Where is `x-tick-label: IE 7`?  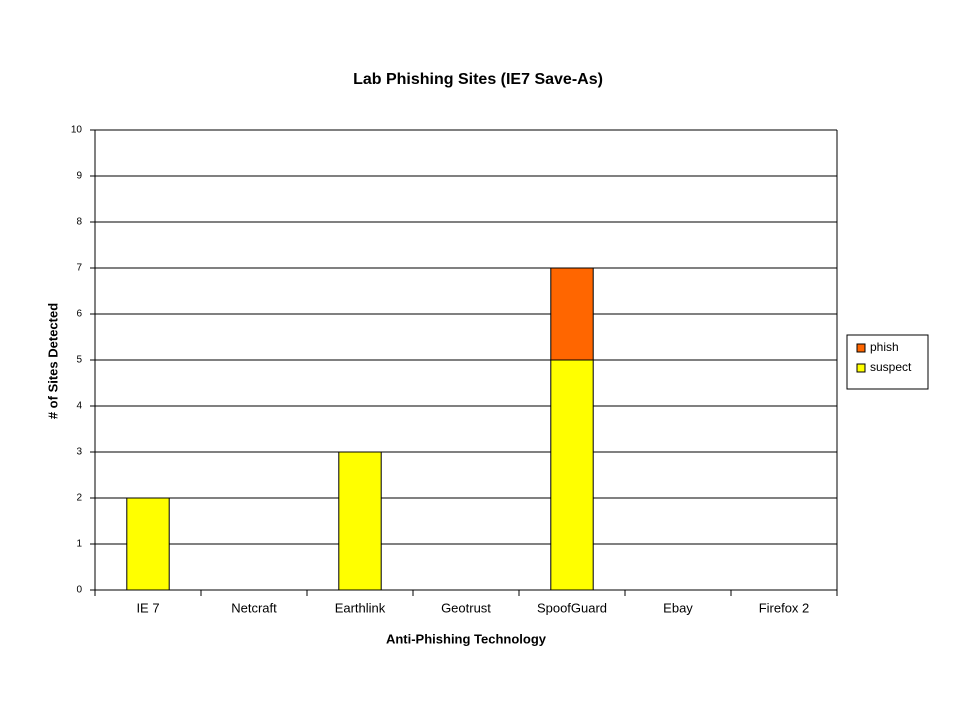 x-tick-label: IE 7 is located at coordinates (147, 607).